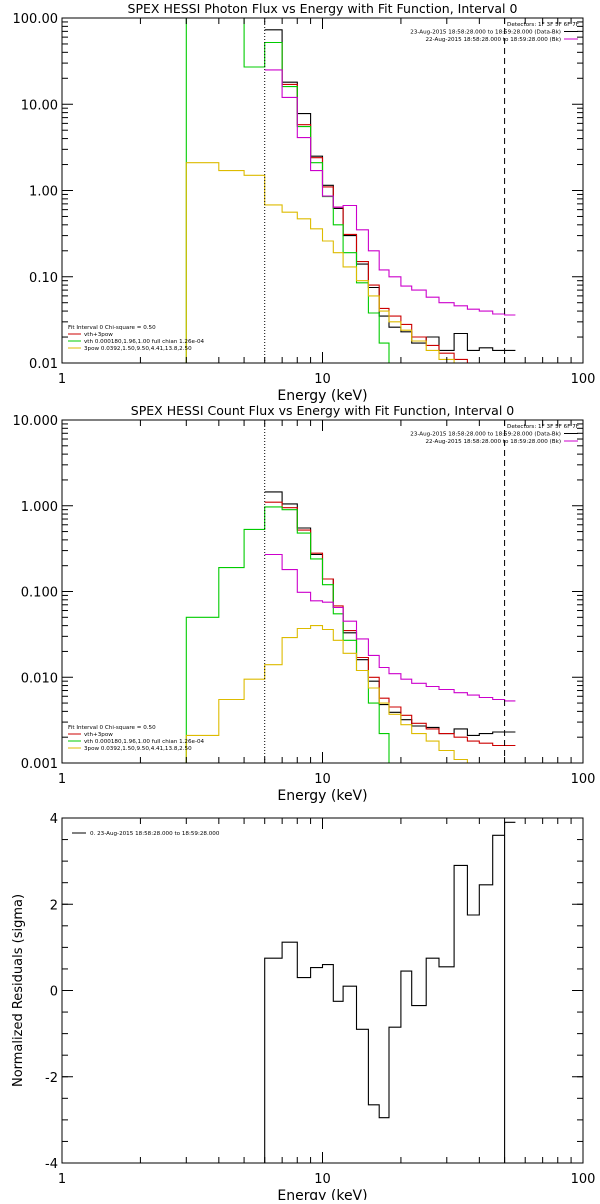  Describe the element at coordinates (54, 905) in the screenshot. I see `y-tick-label: 2` at that location.